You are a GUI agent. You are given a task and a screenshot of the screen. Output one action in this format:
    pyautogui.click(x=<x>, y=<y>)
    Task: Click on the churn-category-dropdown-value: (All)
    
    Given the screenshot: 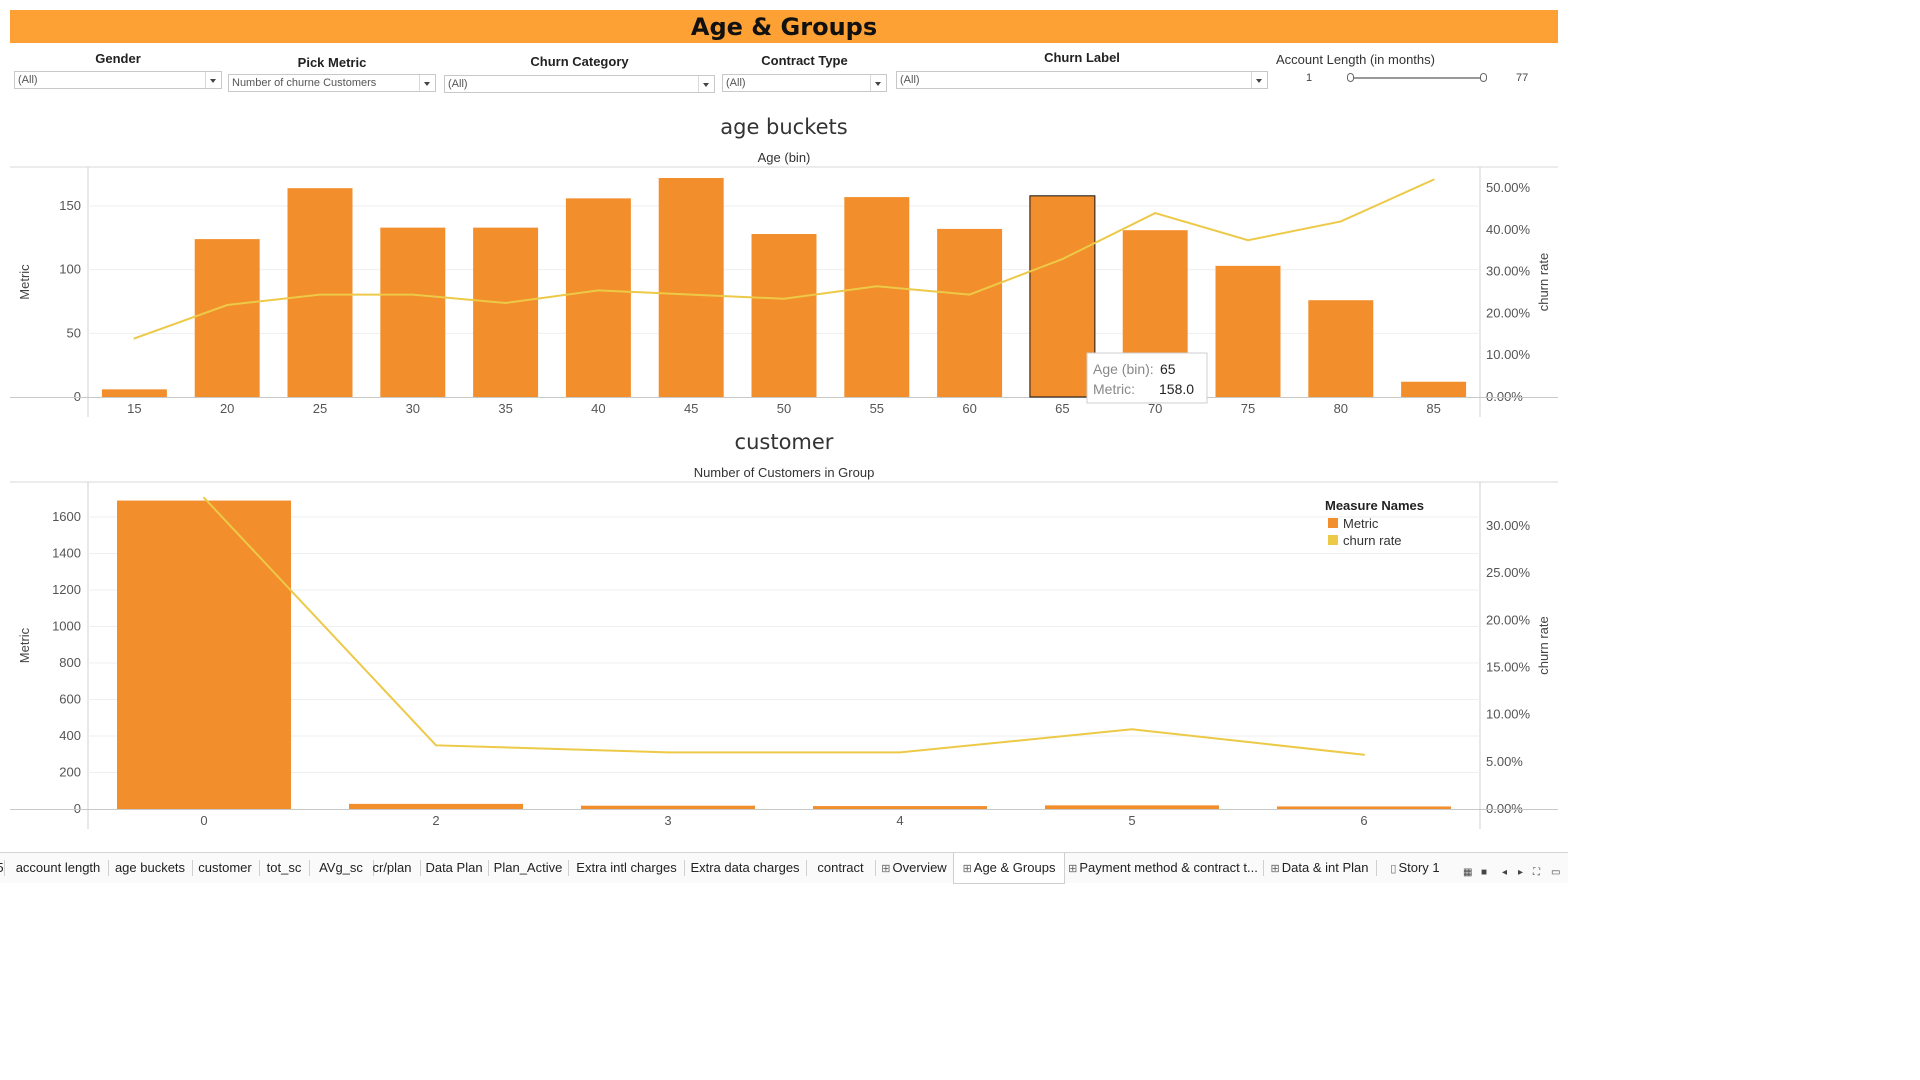 What is the action you would take?
    pyautogui.click(x=458, y=84)
    